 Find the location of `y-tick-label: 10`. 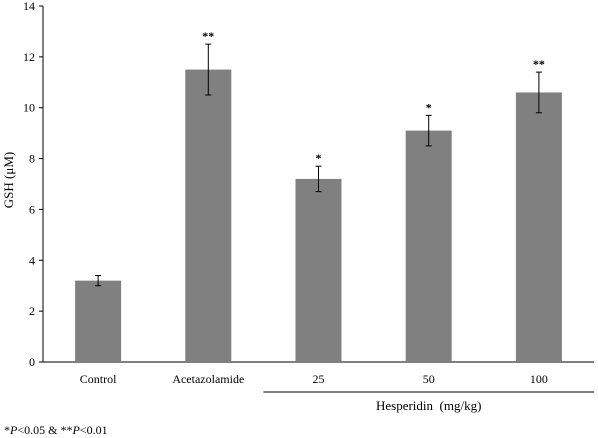

y-tick-label: 10 is located at coordinates (29, 108).